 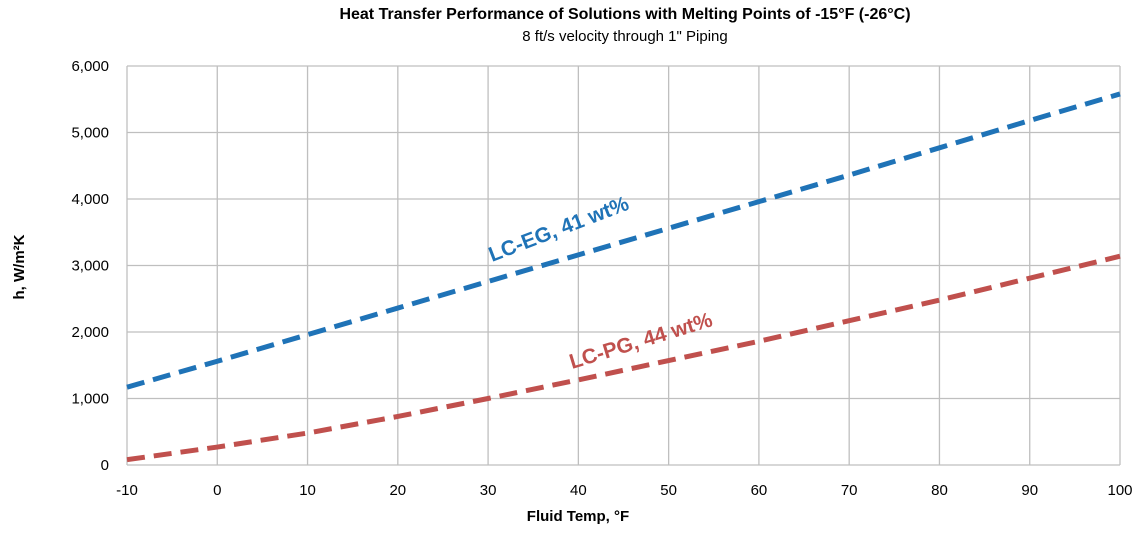 I want to click on x-tick-label: 0, so click(x=217, y=490).